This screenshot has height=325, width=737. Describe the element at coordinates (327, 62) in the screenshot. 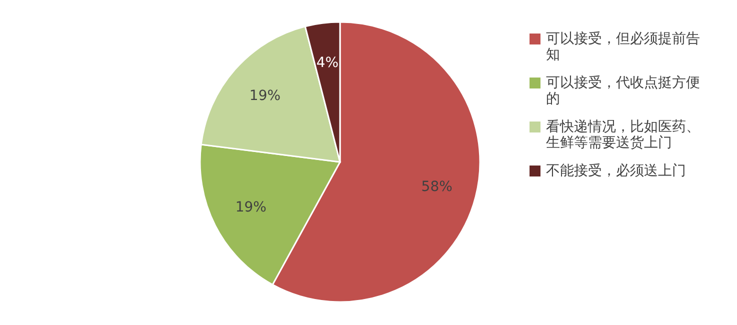

I see `data-label: 4%` at that location.